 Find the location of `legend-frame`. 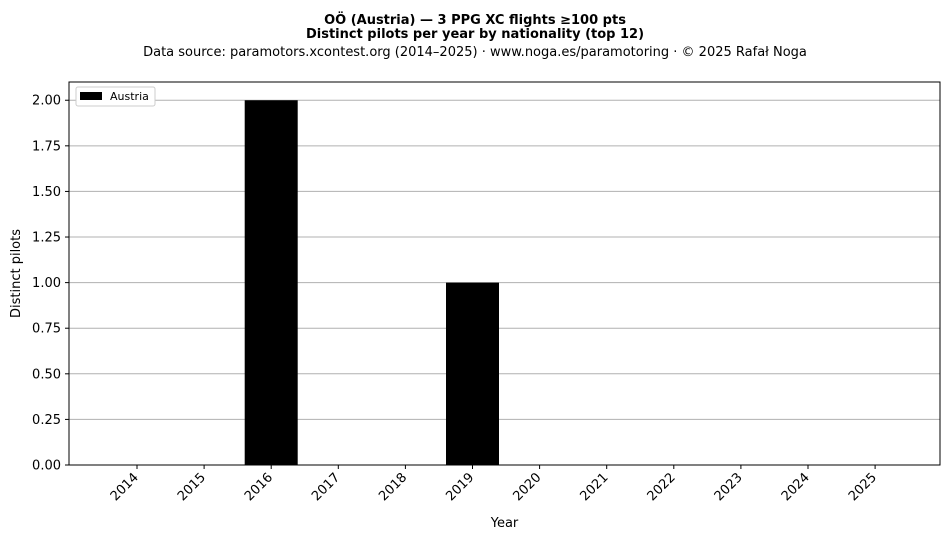

legend-frame is located at coordinates (115, 96).